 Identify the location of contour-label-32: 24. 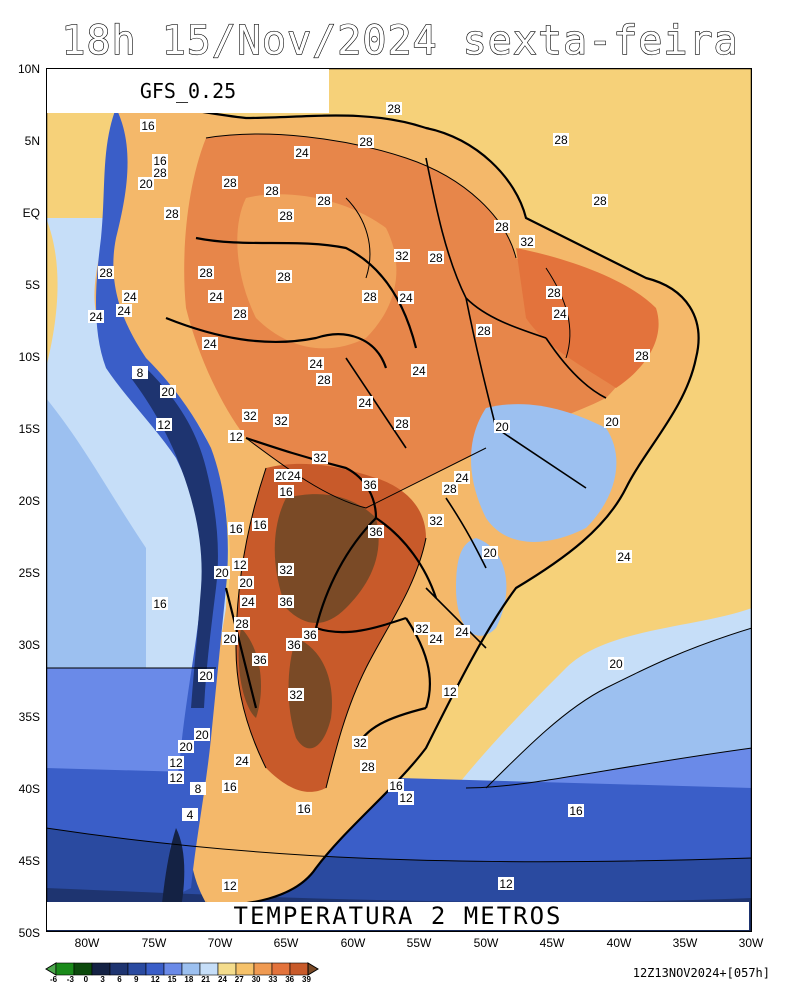
(210, 344).